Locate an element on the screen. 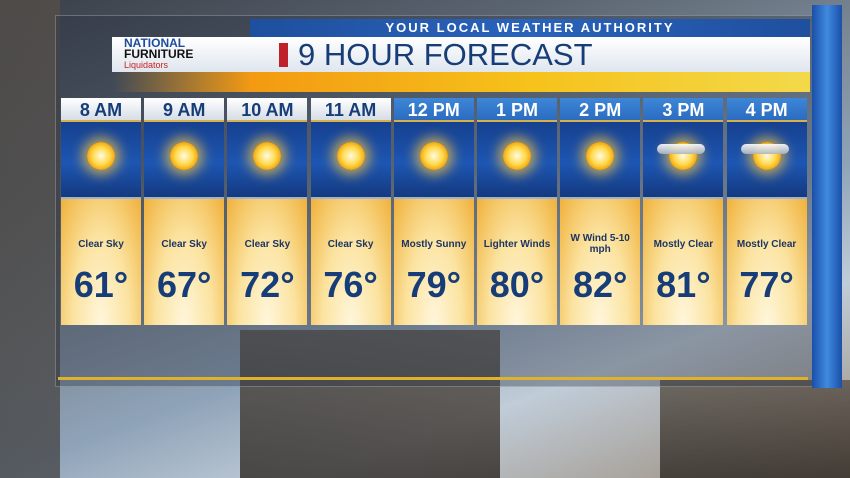 This screenshot has height=478, width=850. temperature: 61° is located at coordinates (101, 284).